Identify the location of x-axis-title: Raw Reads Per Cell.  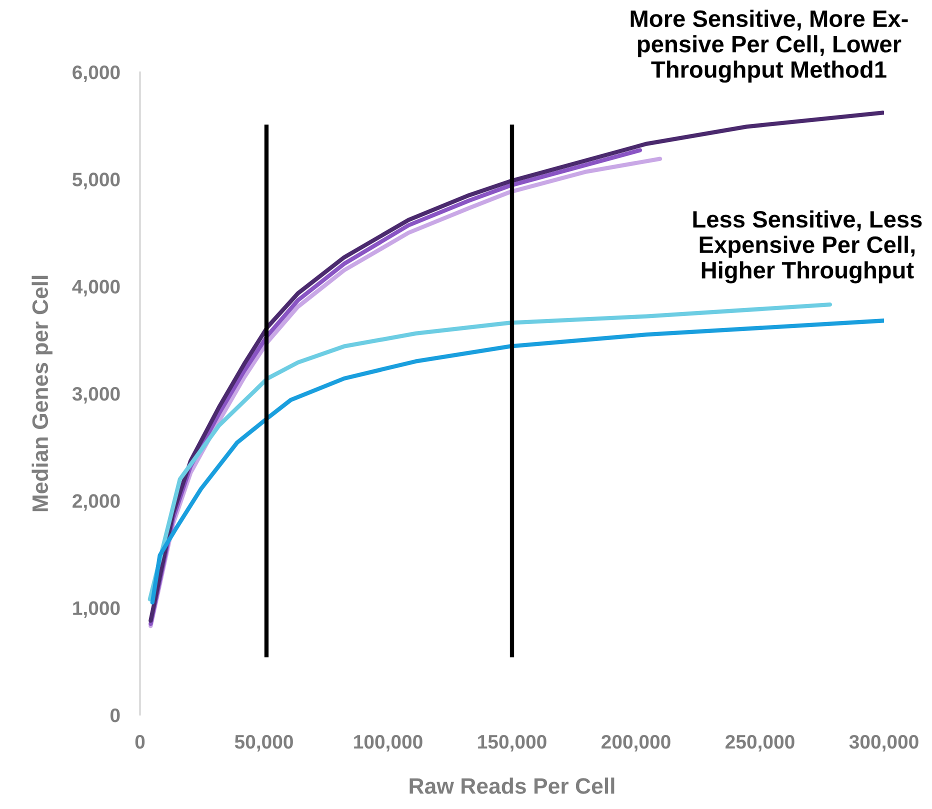
(512, 786).